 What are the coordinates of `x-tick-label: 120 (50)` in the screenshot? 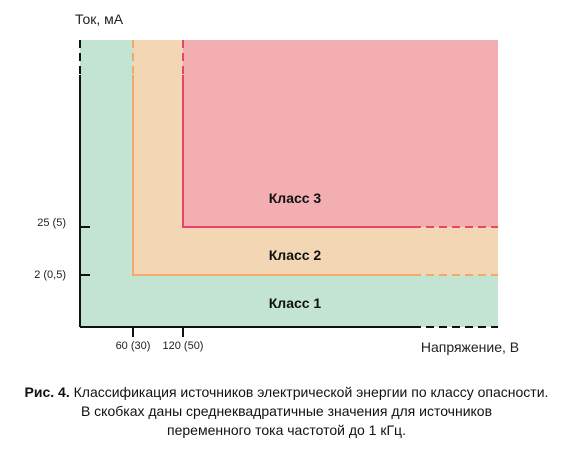 It's located at (183, 346).